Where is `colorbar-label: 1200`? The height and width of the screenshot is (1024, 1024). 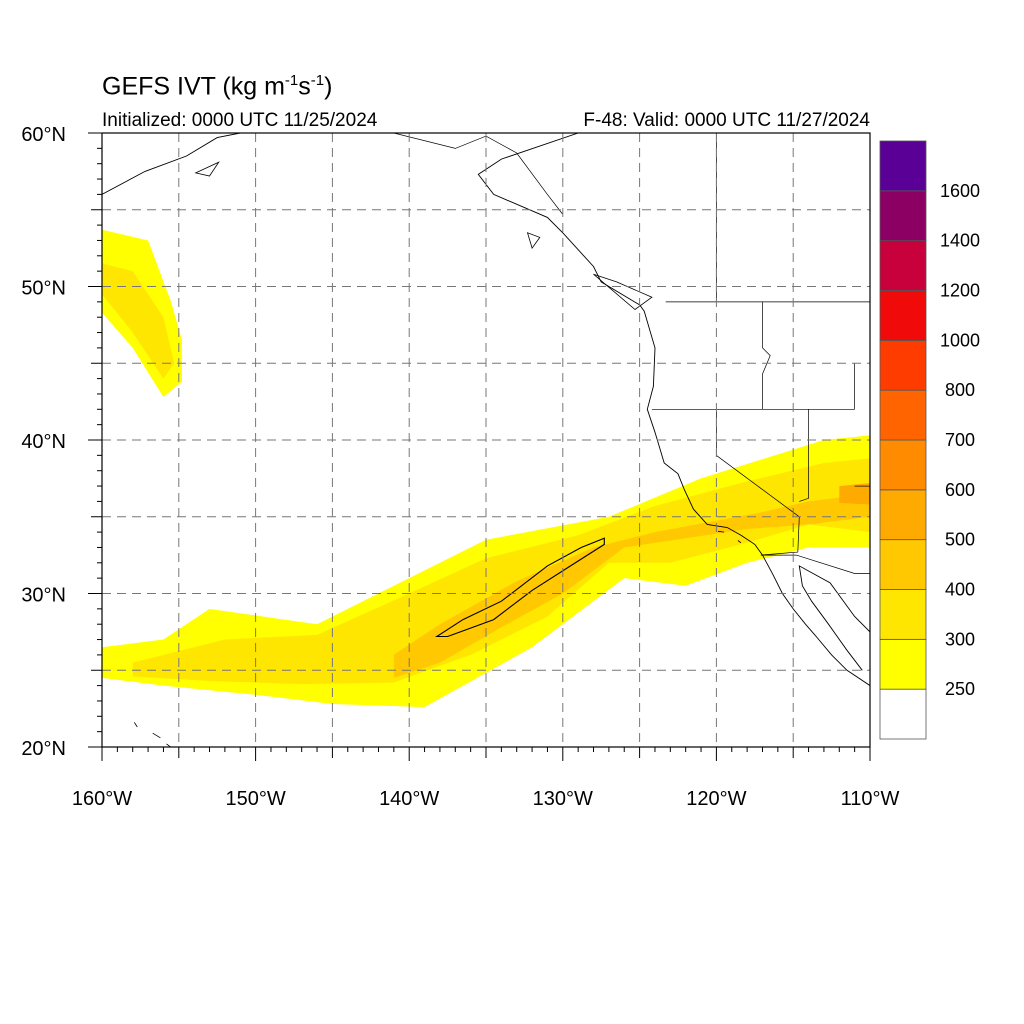
colorbar-label: 1200 is located at coordinates (960, 291).